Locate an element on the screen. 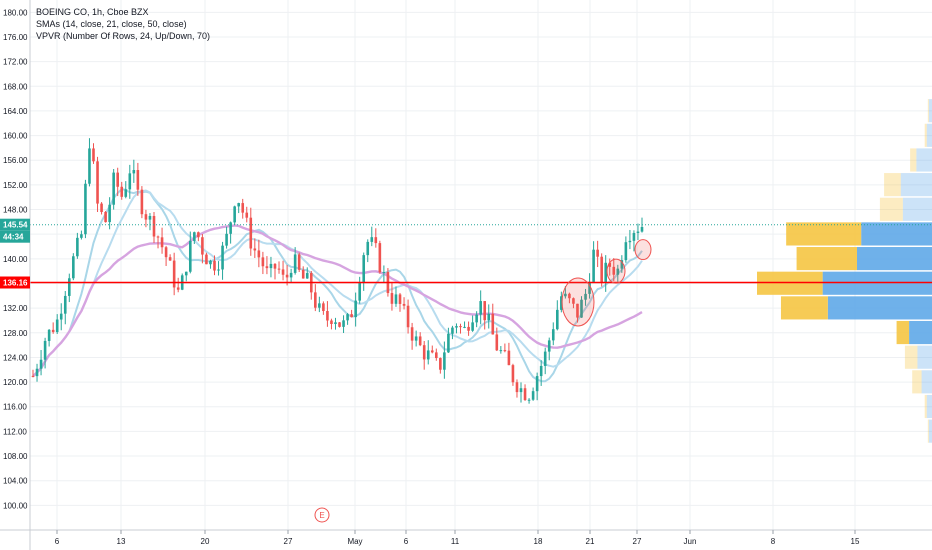 This screenshot has width=932, height=550. levels is located at coordinates (481, 254).